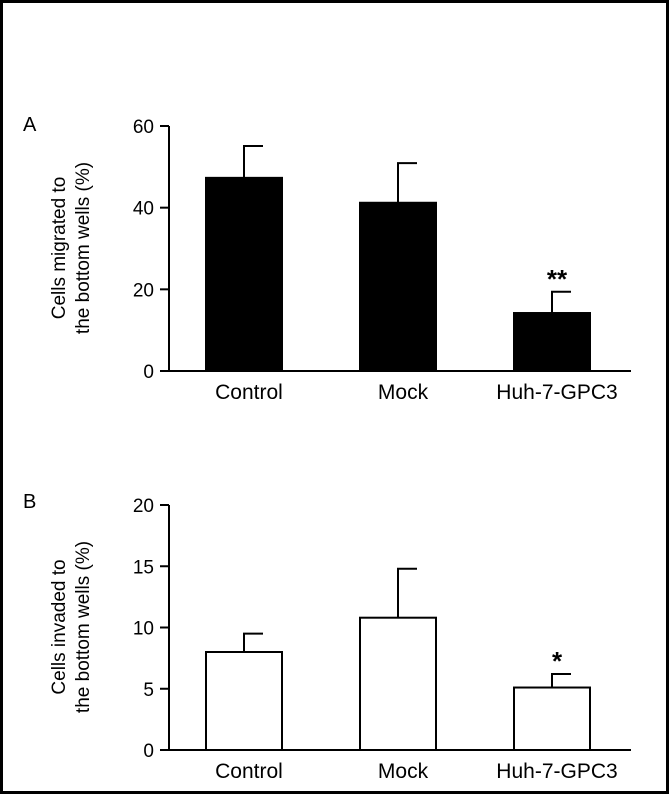 The height and width of the screenshot is (794, 669). Describe the element at coordinates (83, 627) in the screenshot. I see `panel-b-ylabel-line-2: the bottom wells (%)` at that location.